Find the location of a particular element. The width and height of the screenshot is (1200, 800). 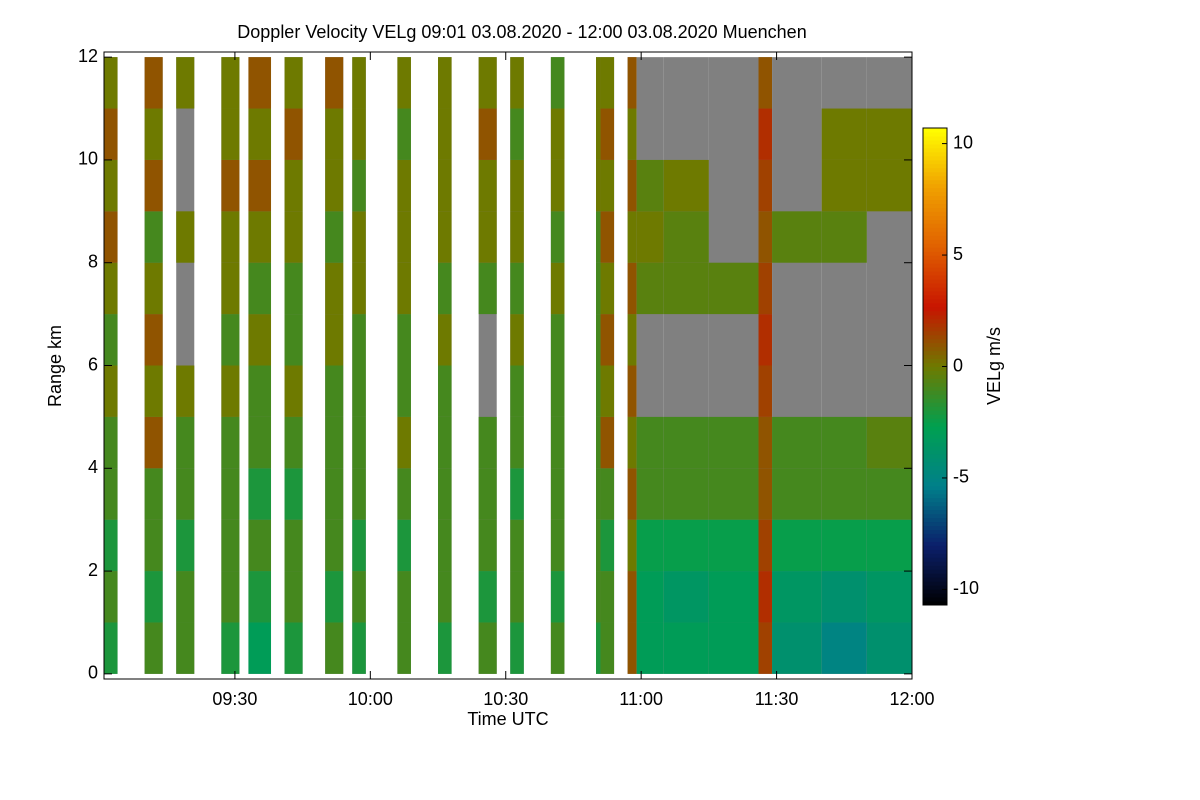

y-tick-label: 12 is located at coordinates (88, 56).